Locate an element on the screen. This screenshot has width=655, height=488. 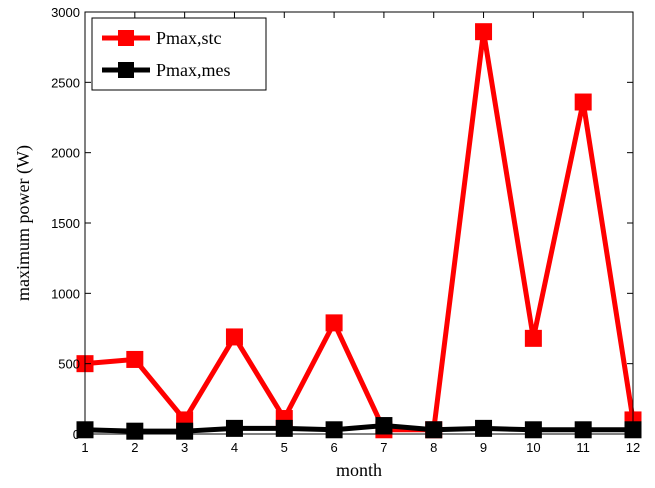
y-tick-label: 500 is located at coordinates (69, 364).